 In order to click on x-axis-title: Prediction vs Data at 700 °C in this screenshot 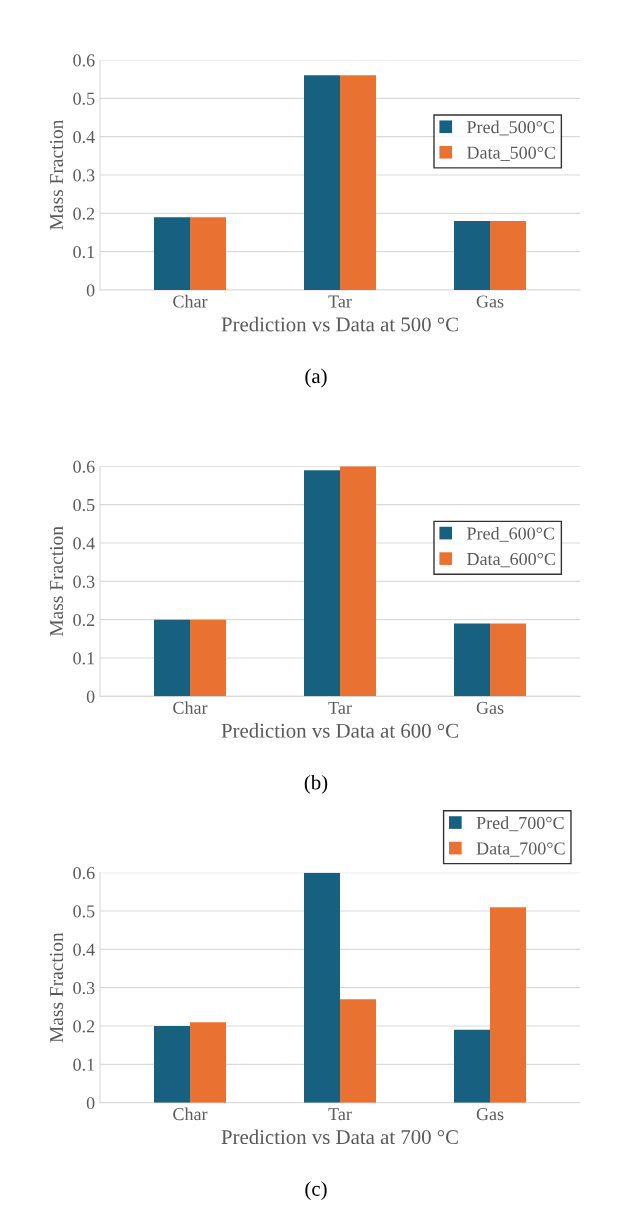, I will do `click(339, 1137)`.